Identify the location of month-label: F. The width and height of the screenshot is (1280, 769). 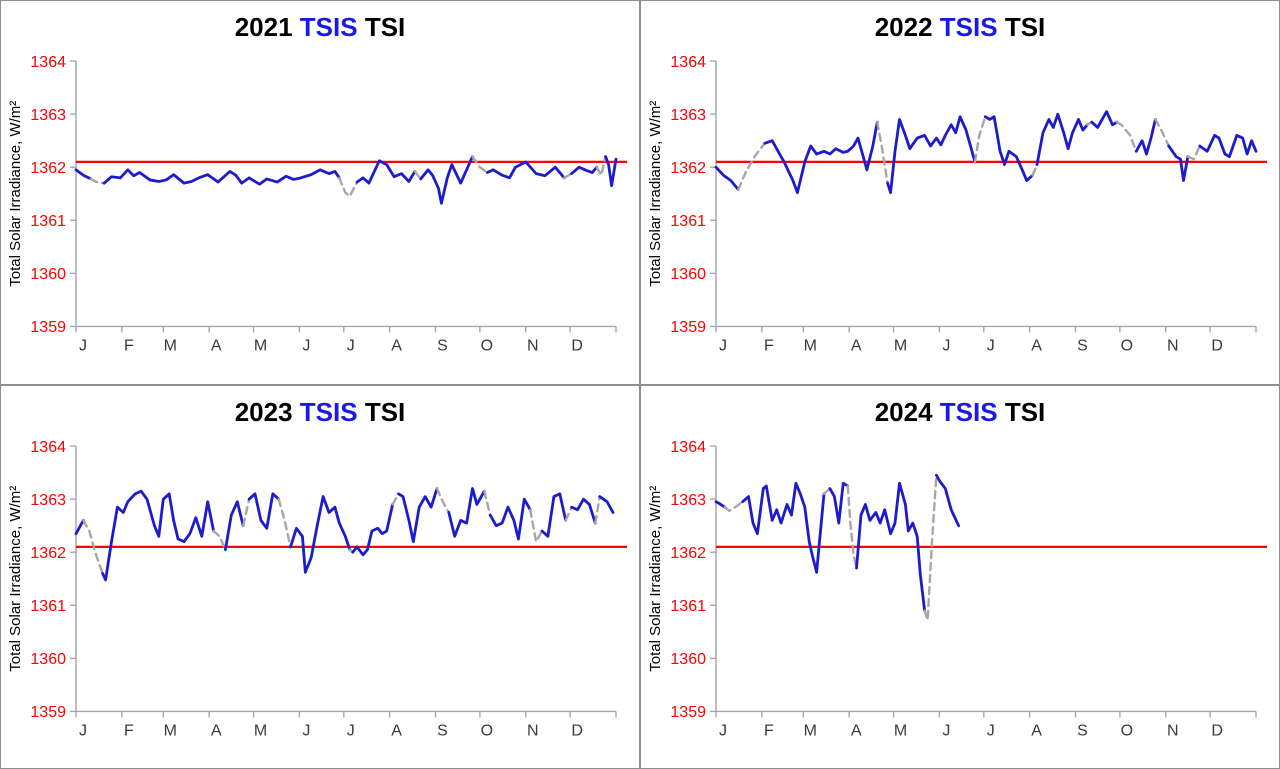
(769, 345).